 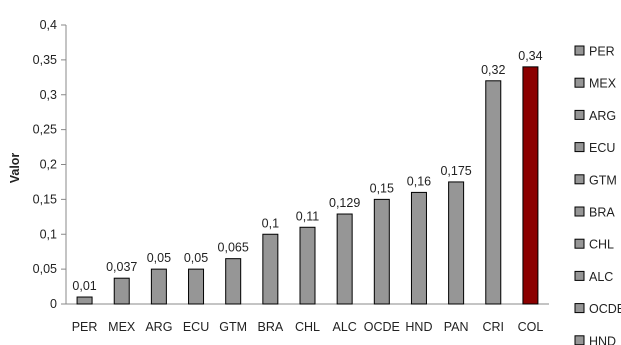 What do you see at coordinates (456, 243) in the screenshot?
I see `bar-pan` at bounding box center [456, 243].